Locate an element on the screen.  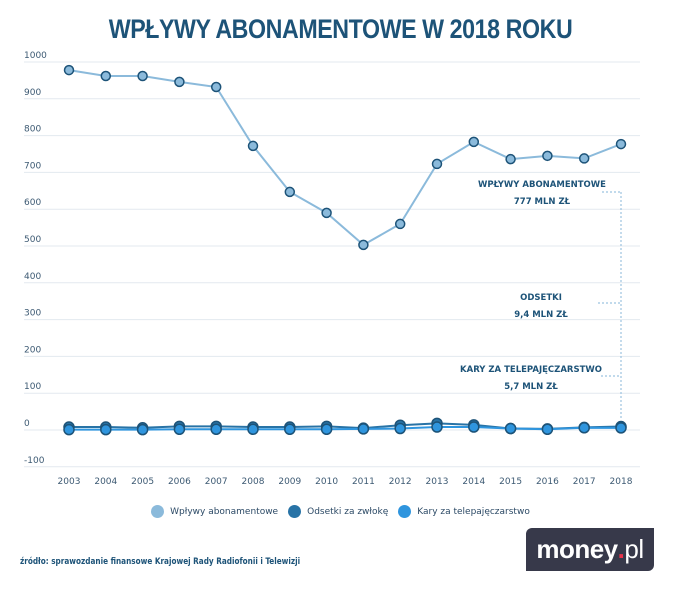
y-tick-label: 800 is located at coordinates (32, 130).